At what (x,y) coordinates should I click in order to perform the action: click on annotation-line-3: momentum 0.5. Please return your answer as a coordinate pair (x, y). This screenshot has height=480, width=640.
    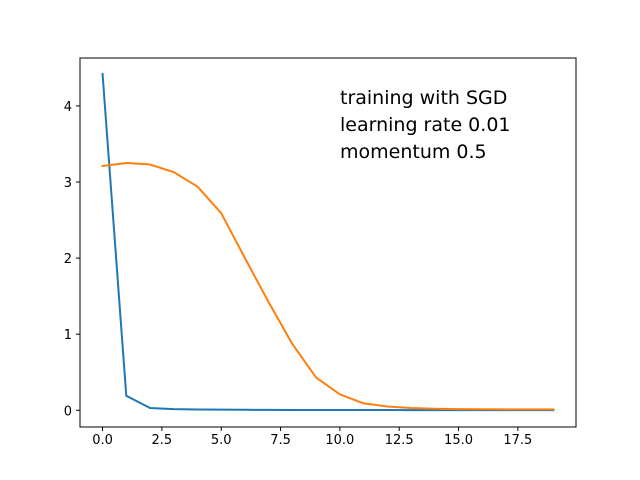
    Looking at the image, I should click on (413, 152).